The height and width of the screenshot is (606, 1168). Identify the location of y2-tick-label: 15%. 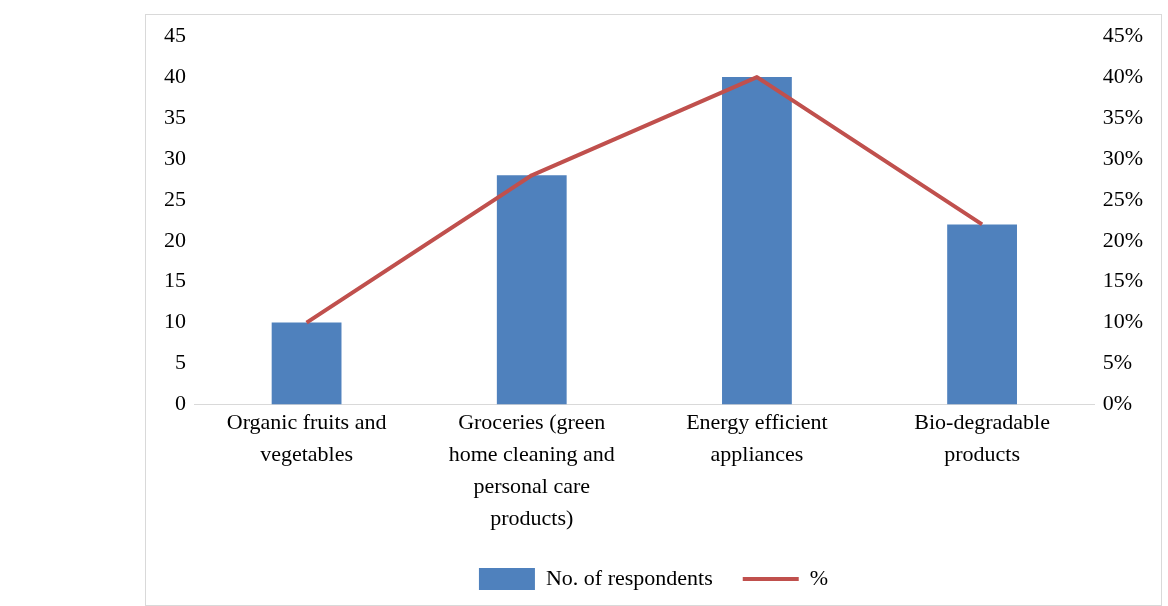
(1122, 280).